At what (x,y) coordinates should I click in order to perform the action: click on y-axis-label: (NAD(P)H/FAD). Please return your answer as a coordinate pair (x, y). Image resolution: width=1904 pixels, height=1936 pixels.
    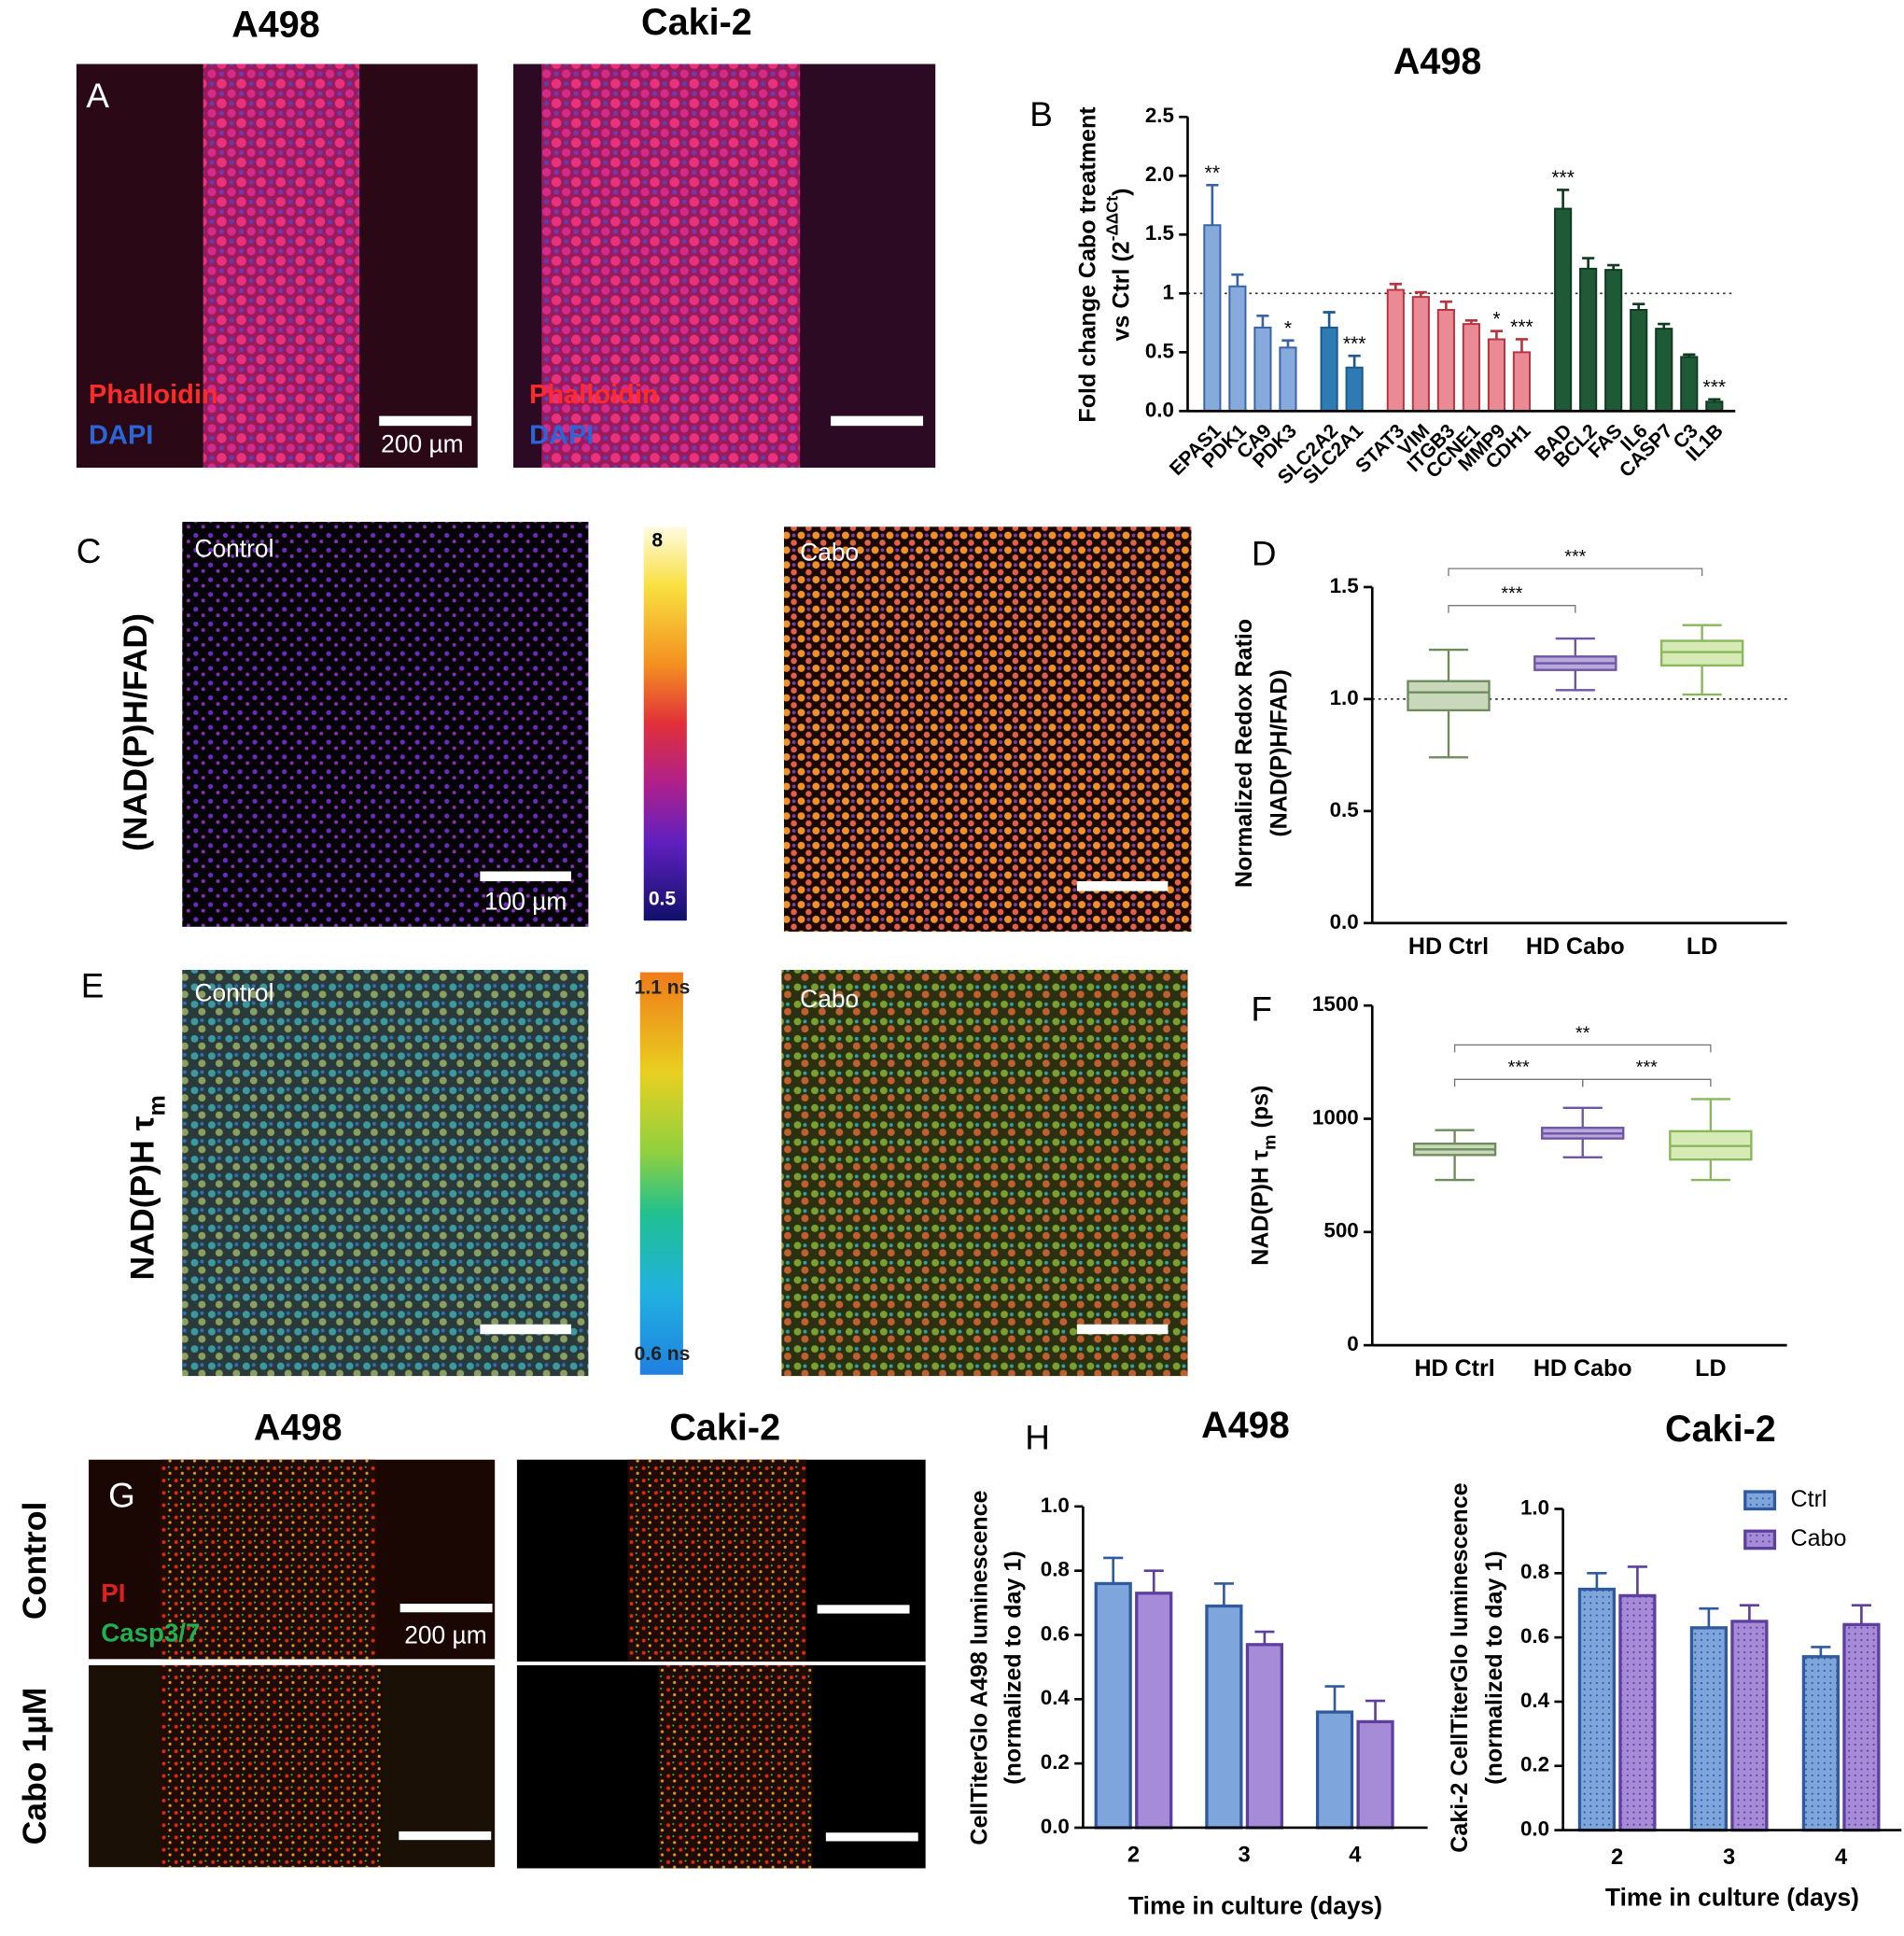
    Looking at the image, I should click on (1279, 753).